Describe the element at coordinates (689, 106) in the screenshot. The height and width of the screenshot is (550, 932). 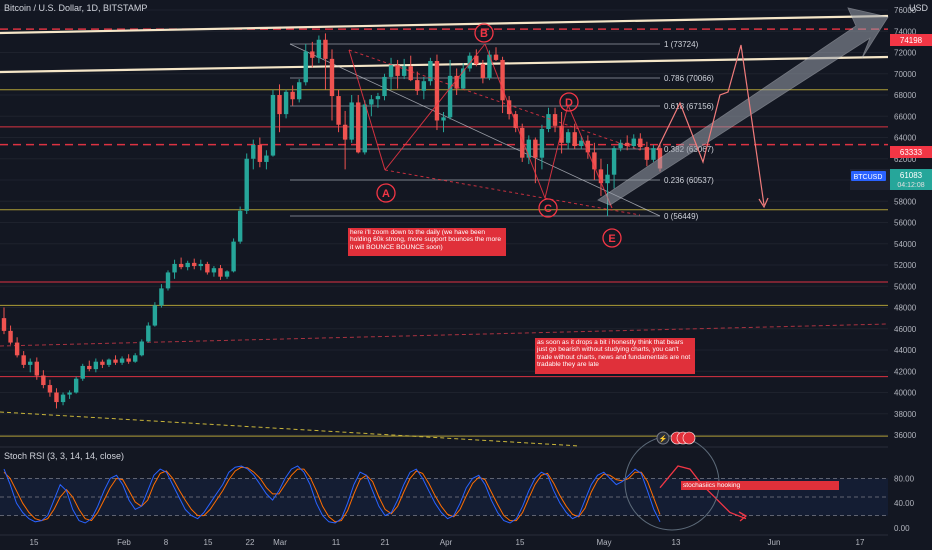
I see `fib-level-label: 0.618 (67156)` at that location.